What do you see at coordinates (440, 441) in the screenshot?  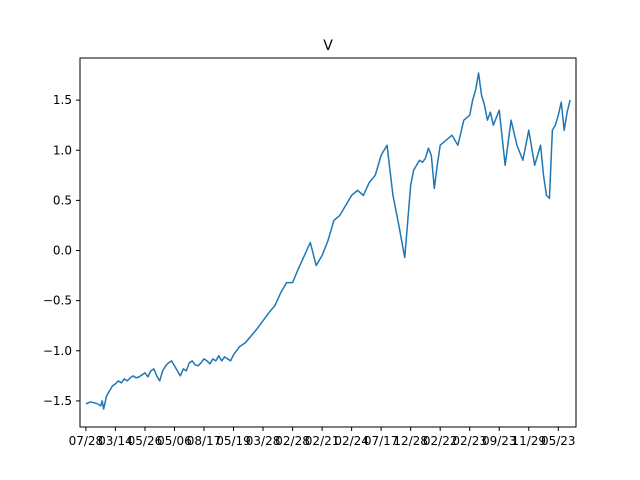 I see `x-tick-label: 02/22` at bounding box center [440, 441].